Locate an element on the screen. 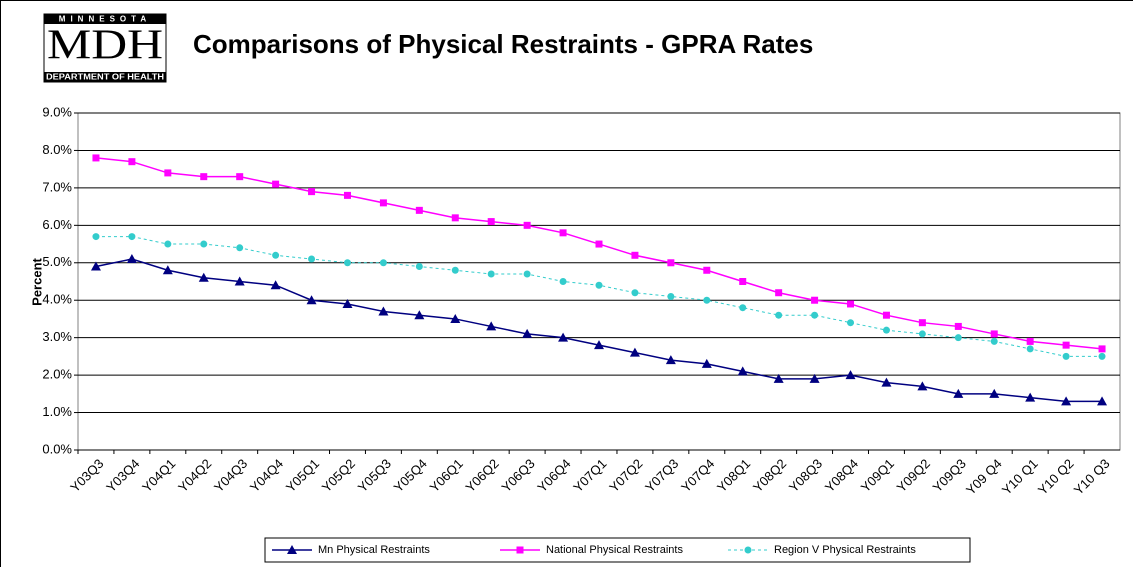  legend-box is located at coordinates (617, 550).